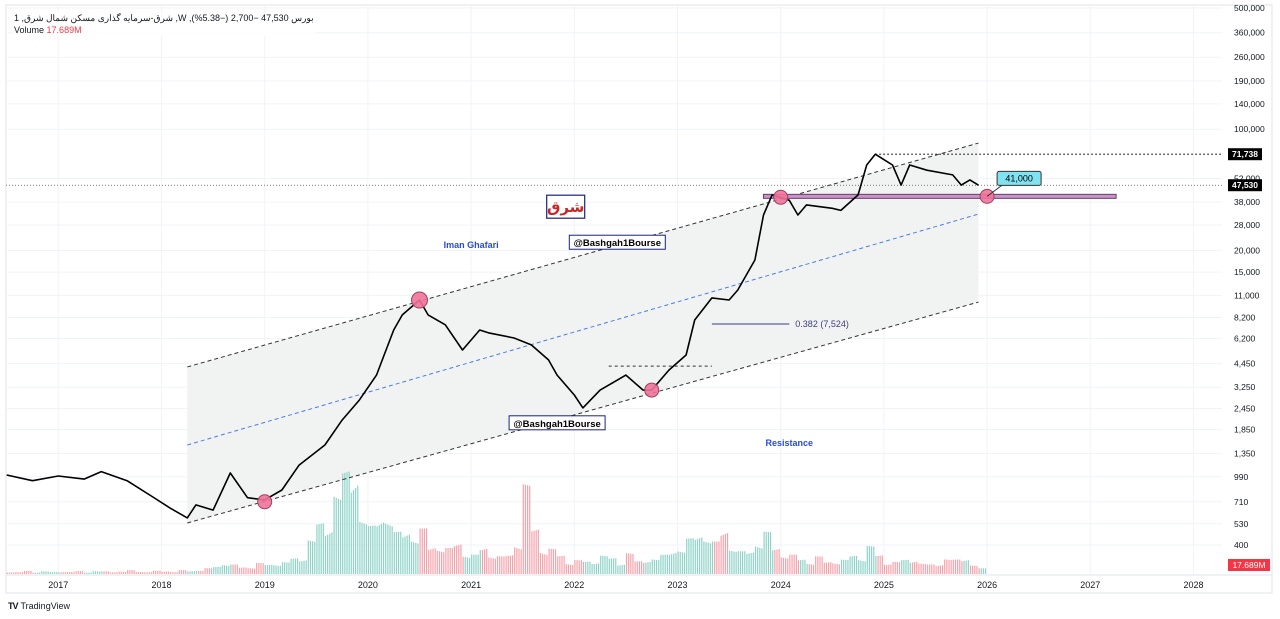 The image size is (1280, 619). What do you see at coordinates (652, 390) in the screenshot?
I see `pivot-circle-marker` at bounding box center [652, 390].